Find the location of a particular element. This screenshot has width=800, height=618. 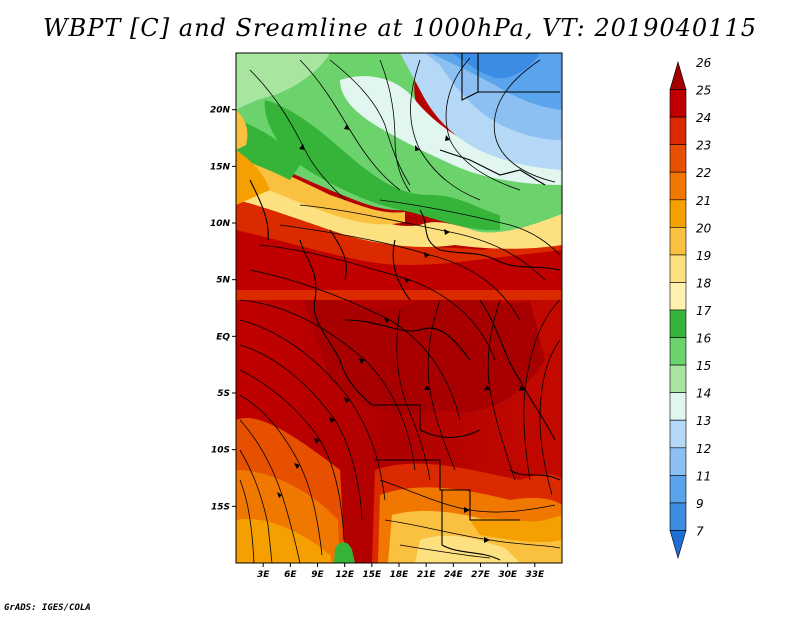

colorbar-label: 7 is located at coordinates (700, 531).